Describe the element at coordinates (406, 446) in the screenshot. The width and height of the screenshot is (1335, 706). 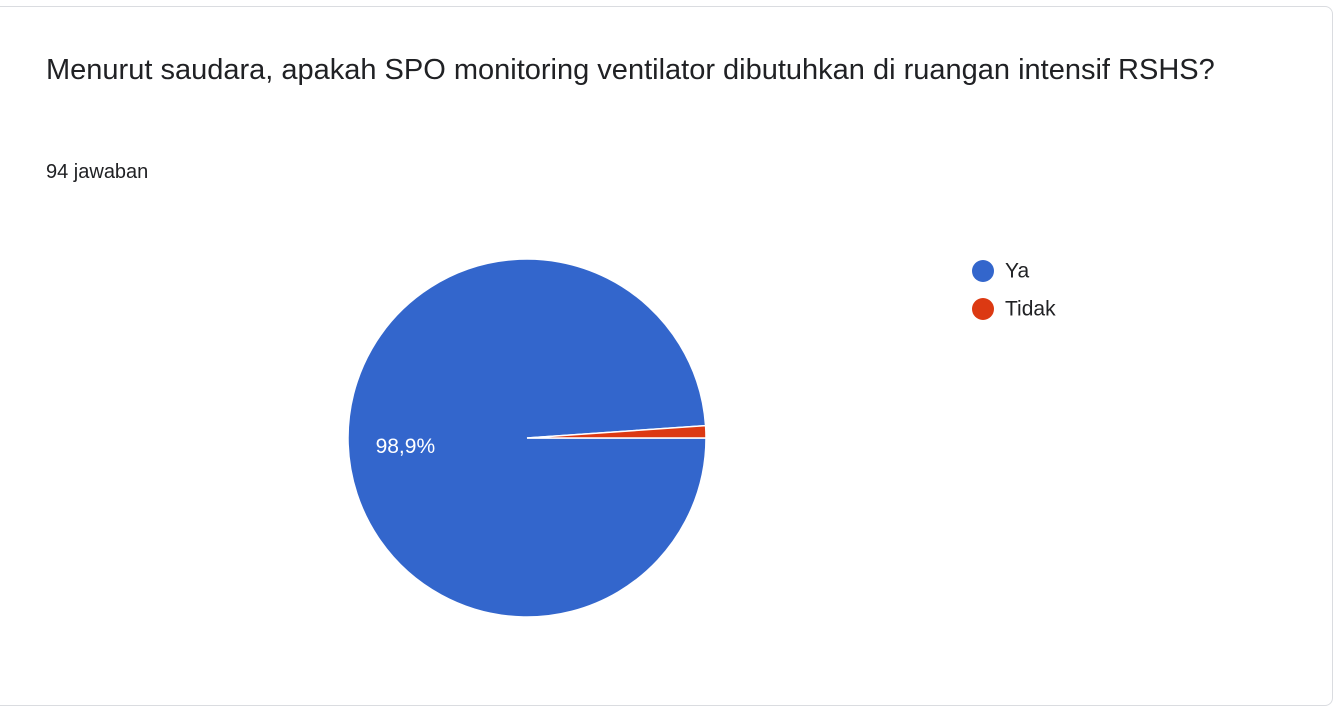
I see `slice-label: 98,9%` at that location.